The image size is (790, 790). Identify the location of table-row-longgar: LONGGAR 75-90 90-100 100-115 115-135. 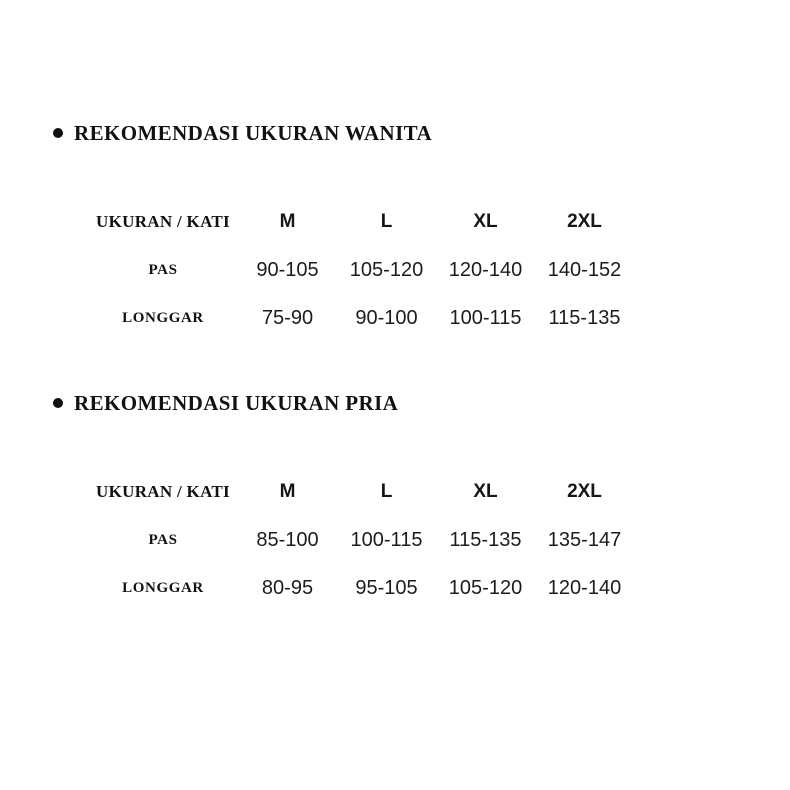
(361, 318).